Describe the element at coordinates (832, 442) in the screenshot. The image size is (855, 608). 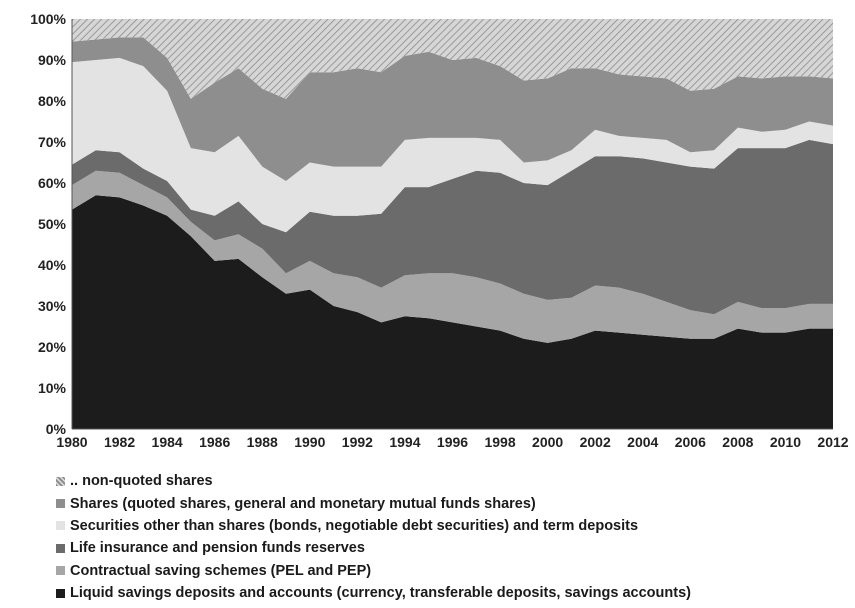
I see `x-tick-label: 2012` at that location.